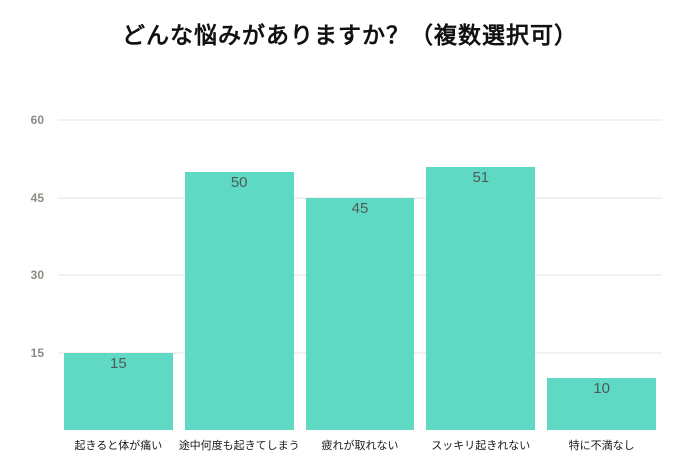  I want to click on bar-slot-4: 10 特に不満なし, so click(601, 286).